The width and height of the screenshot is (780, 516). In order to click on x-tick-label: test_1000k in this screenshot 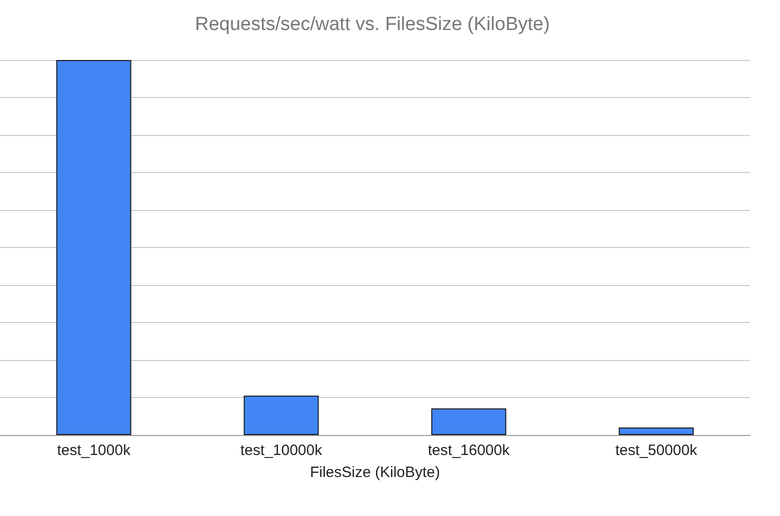, I will do `click(94, 450)`.